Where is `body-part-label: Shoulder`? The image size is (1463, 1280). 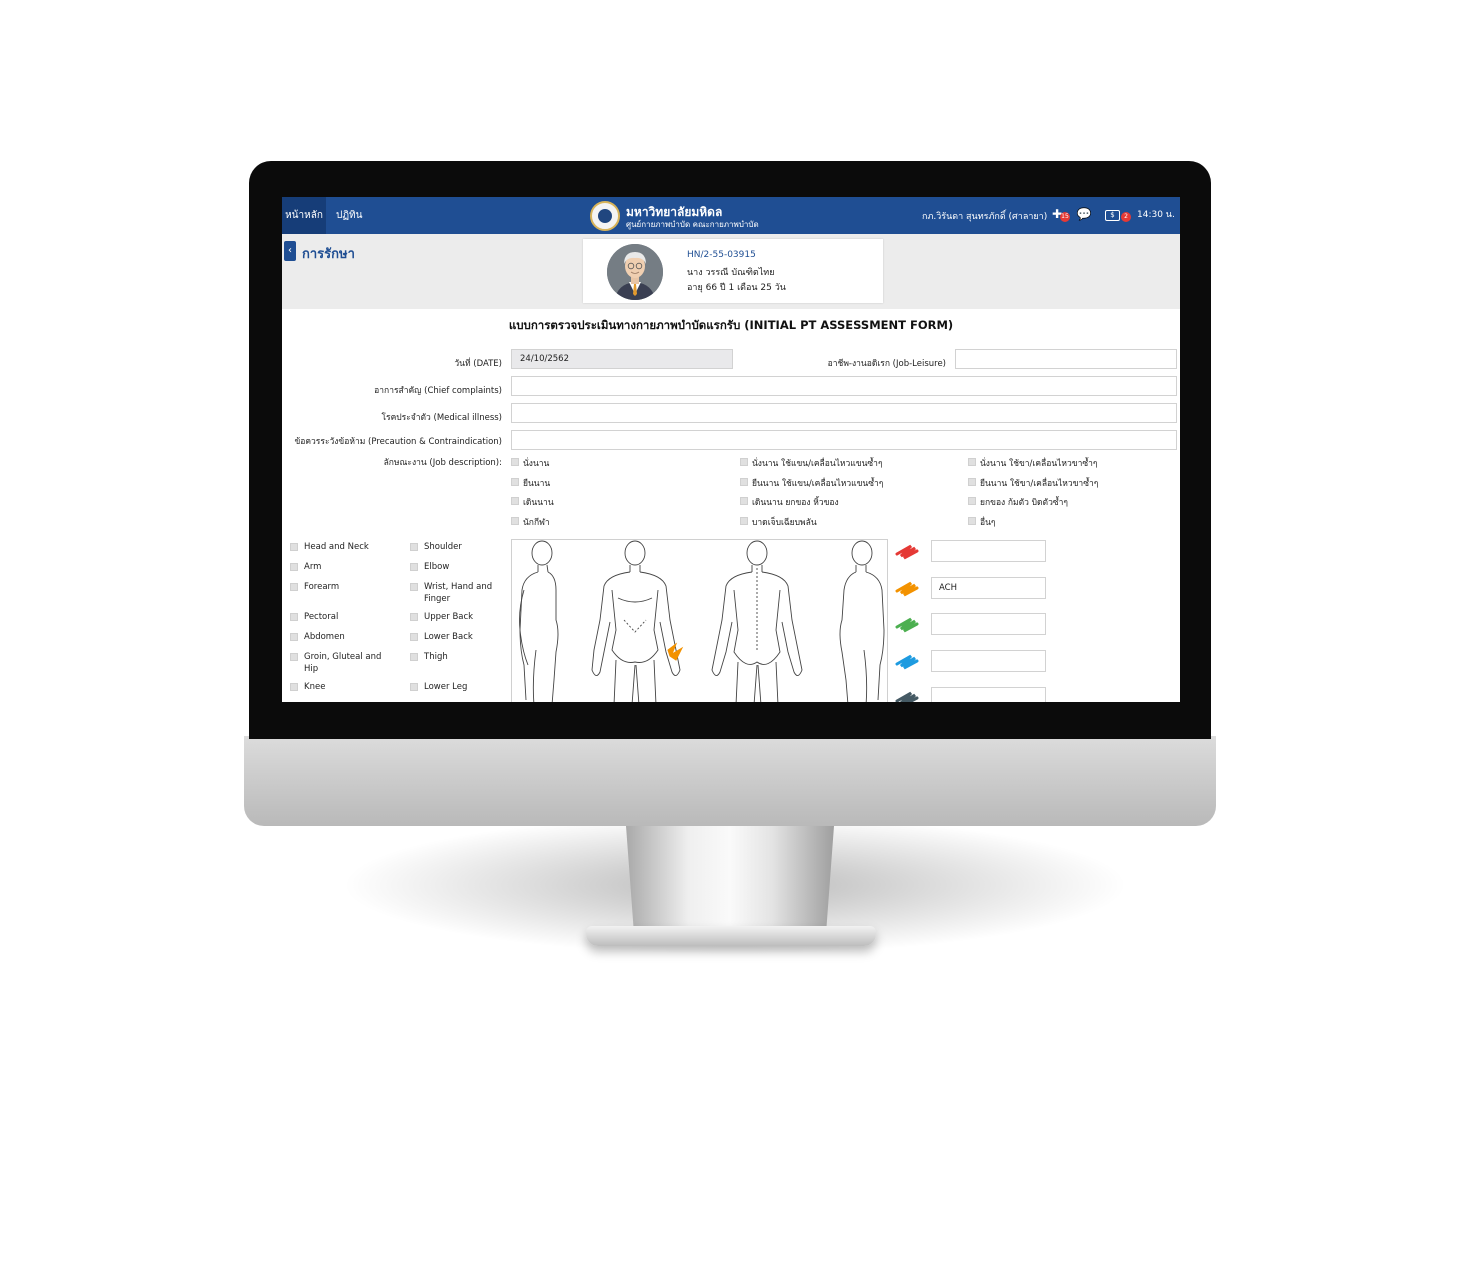
body-part-label: Shoulder is located at coordinates (443, 547).